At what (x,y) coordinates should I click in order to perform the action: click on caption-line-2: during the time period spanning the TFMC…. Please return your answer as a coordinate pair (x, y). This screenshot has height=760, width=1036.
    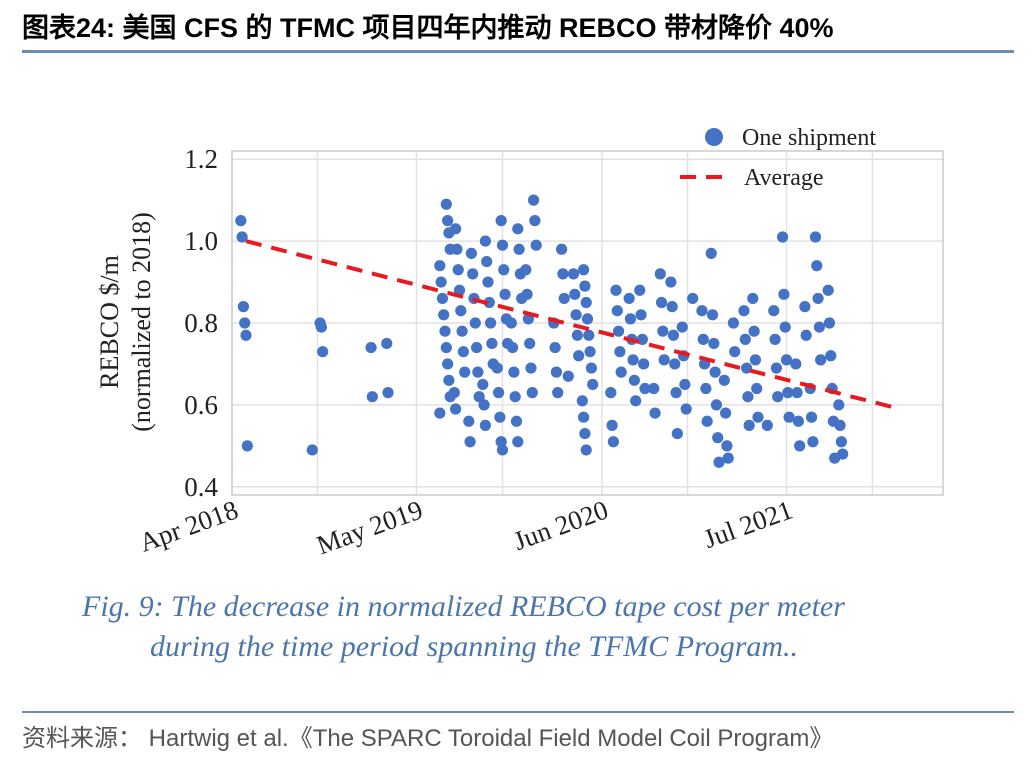
    Looking at the image, I should click on (474, 646).